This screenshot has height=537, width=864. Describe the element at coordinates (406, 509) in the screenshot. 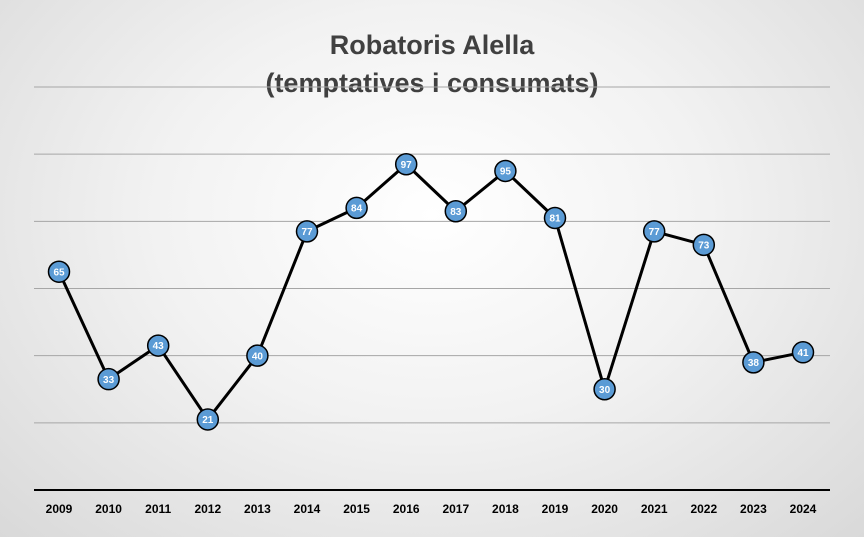

I see `x-tick-label: 2016` at that location.